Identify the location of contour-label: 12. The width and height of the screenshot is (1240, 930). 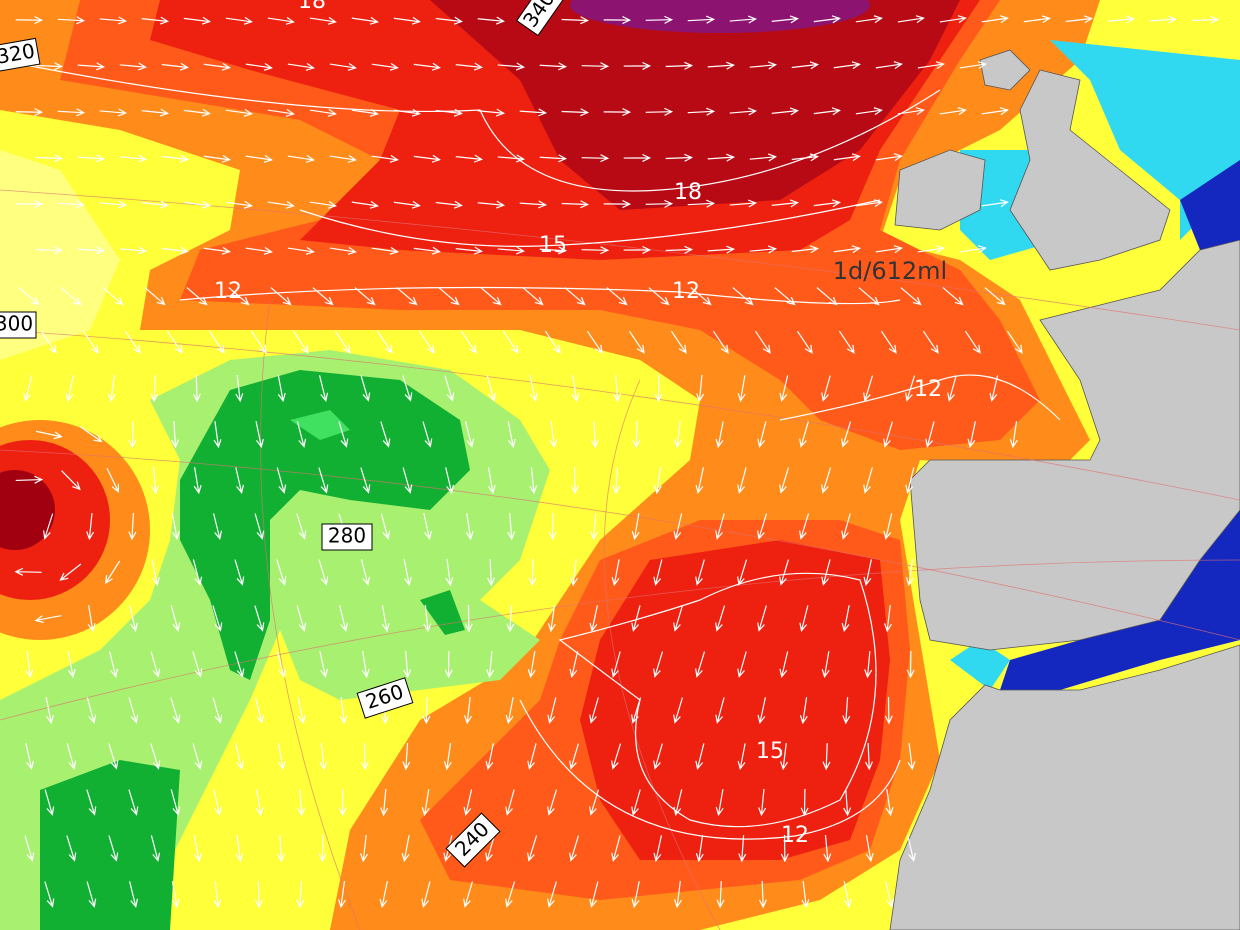
(928, 389).